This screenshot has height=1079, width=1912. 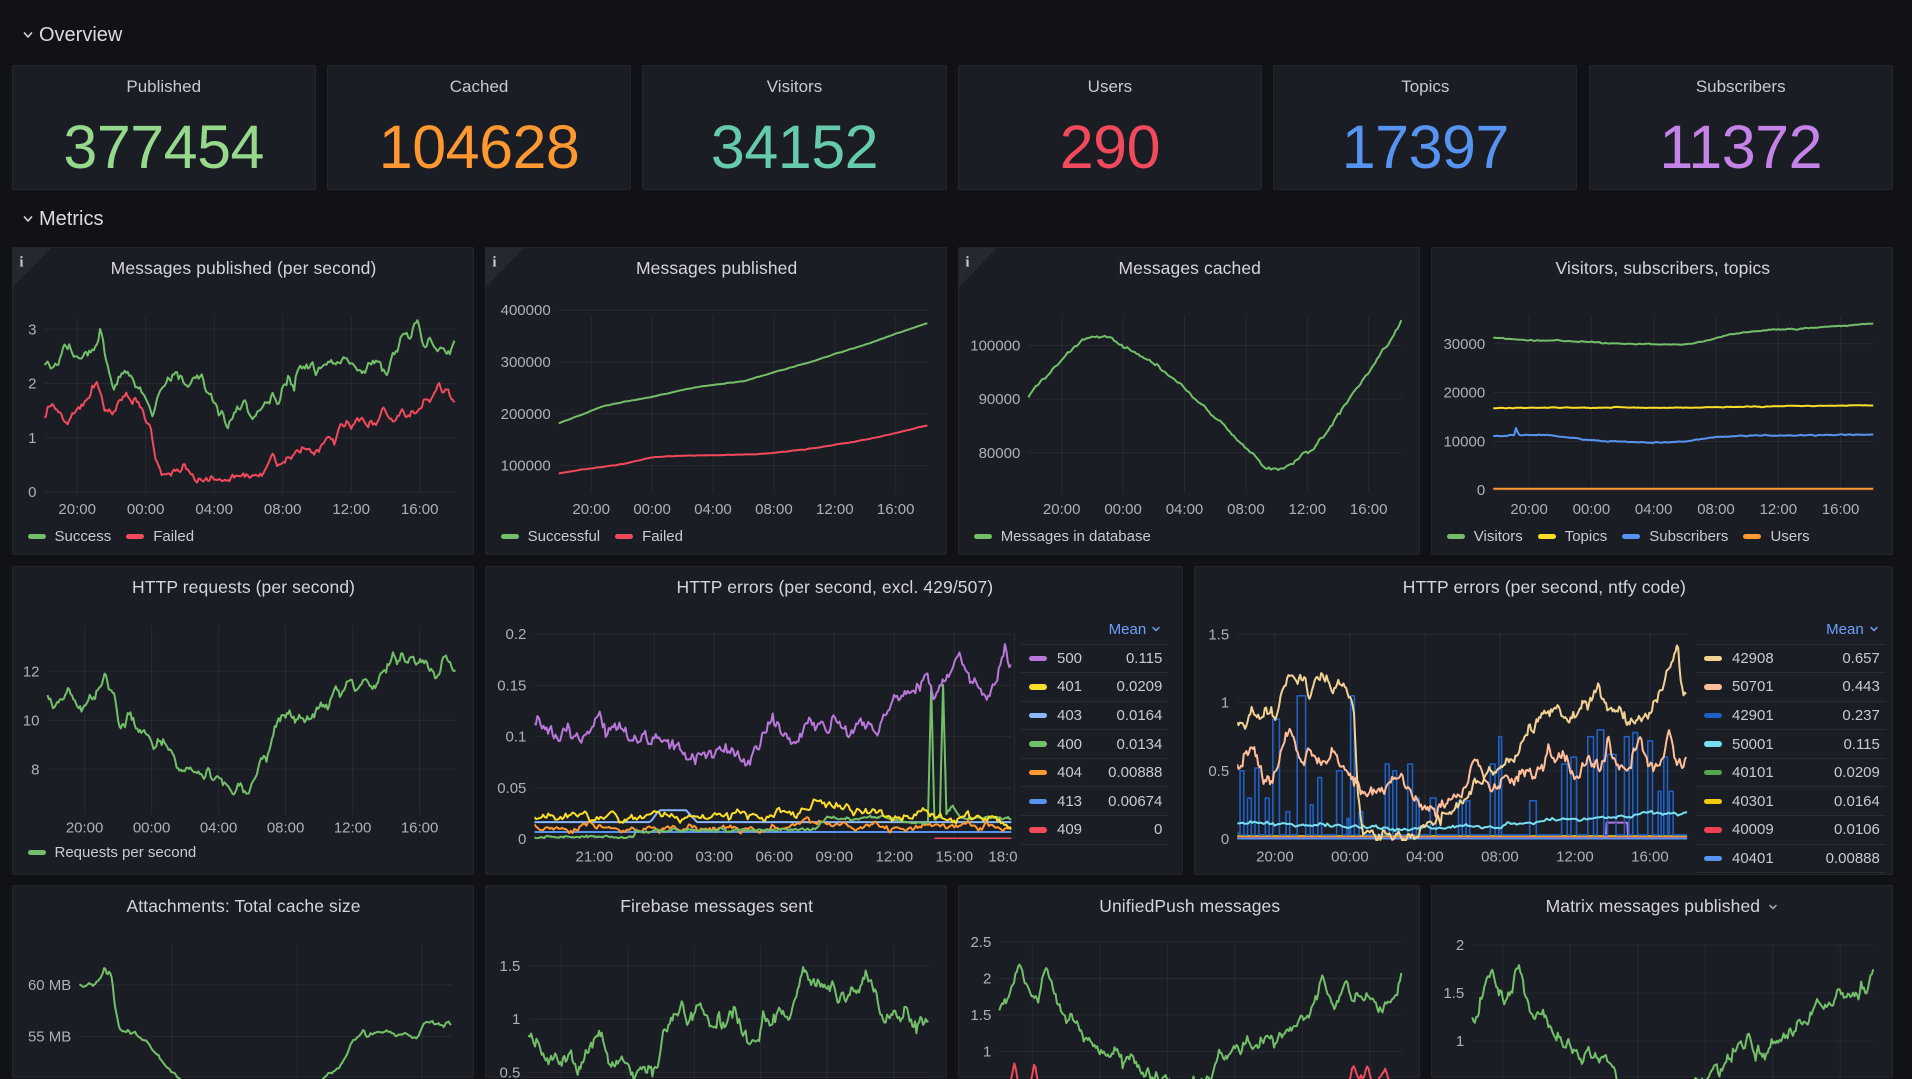 What do you see at coordinates (1464, 343) in the screenshot?
I see `svg-text: 30000` at bounding box center [1464, 343].